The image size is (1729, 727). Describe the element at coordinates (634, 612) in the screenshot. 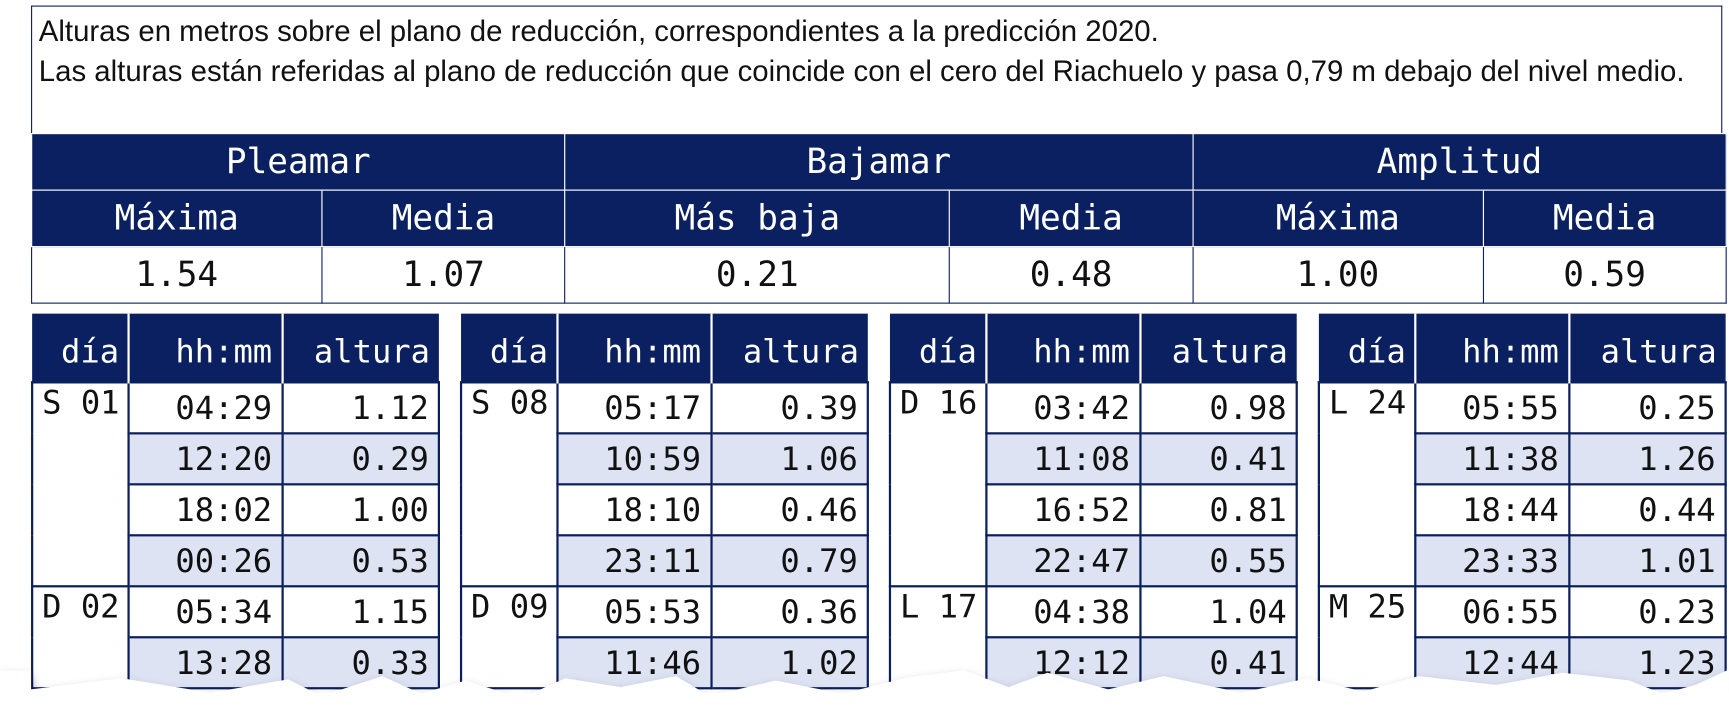

I see `time-cell: 05:53` at that location.